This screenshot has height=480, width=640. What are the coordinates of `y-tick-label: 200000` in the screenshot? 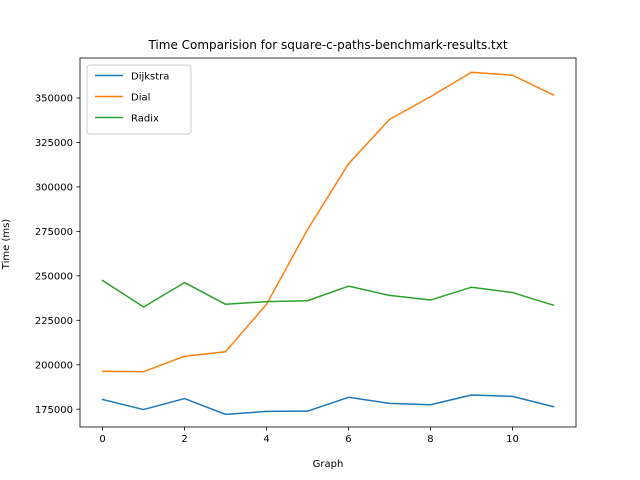 It's located at (54, 365).